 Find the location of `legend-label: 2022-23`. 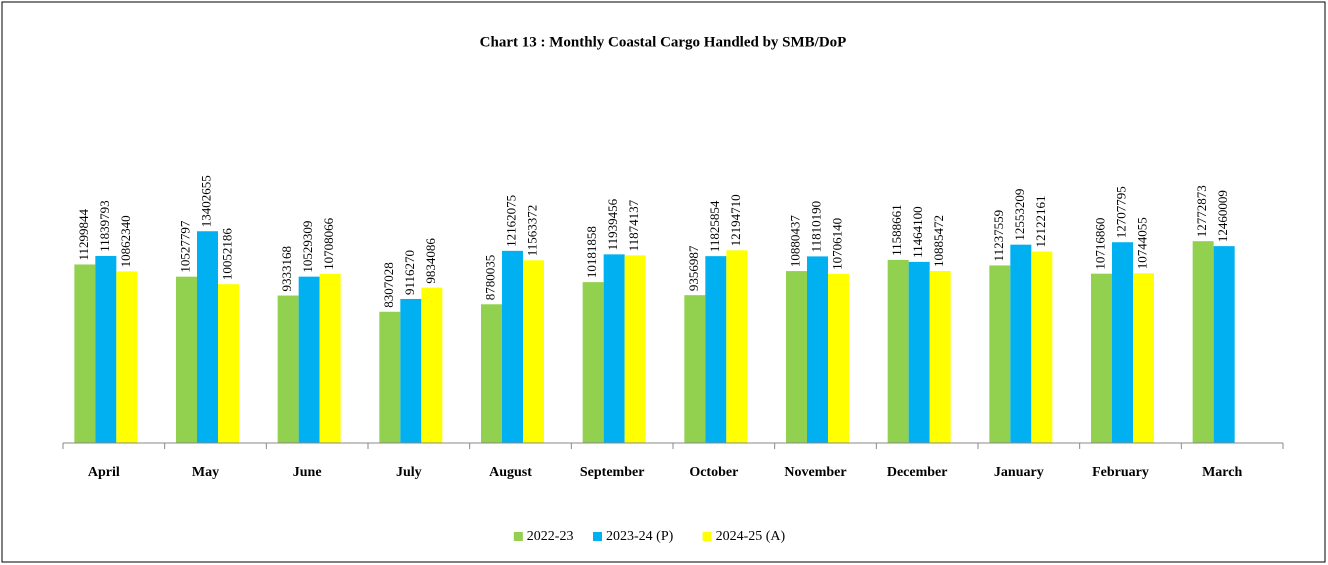

legend-label: 2022-23 is located at coordinates (550, 536).